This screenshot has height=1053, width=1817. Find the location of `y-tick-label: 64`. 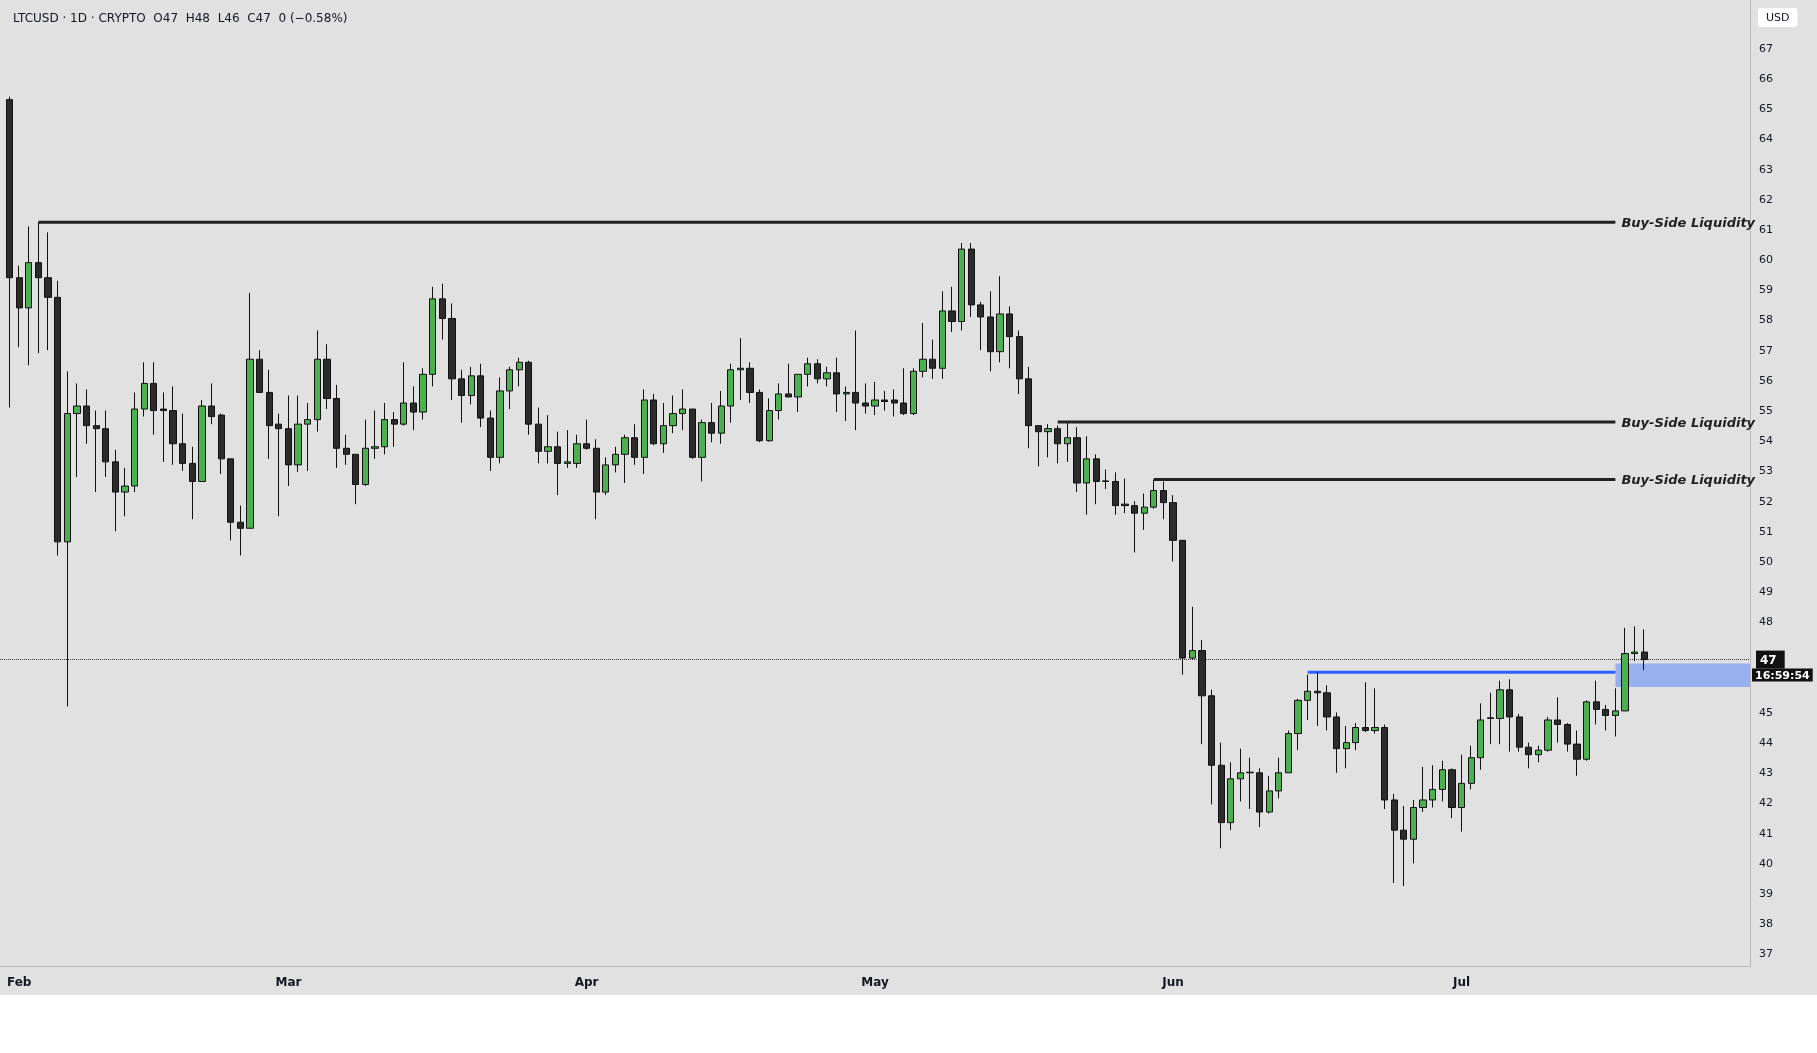

y-tick-label: 64 is located at coordinates (1766, 139).